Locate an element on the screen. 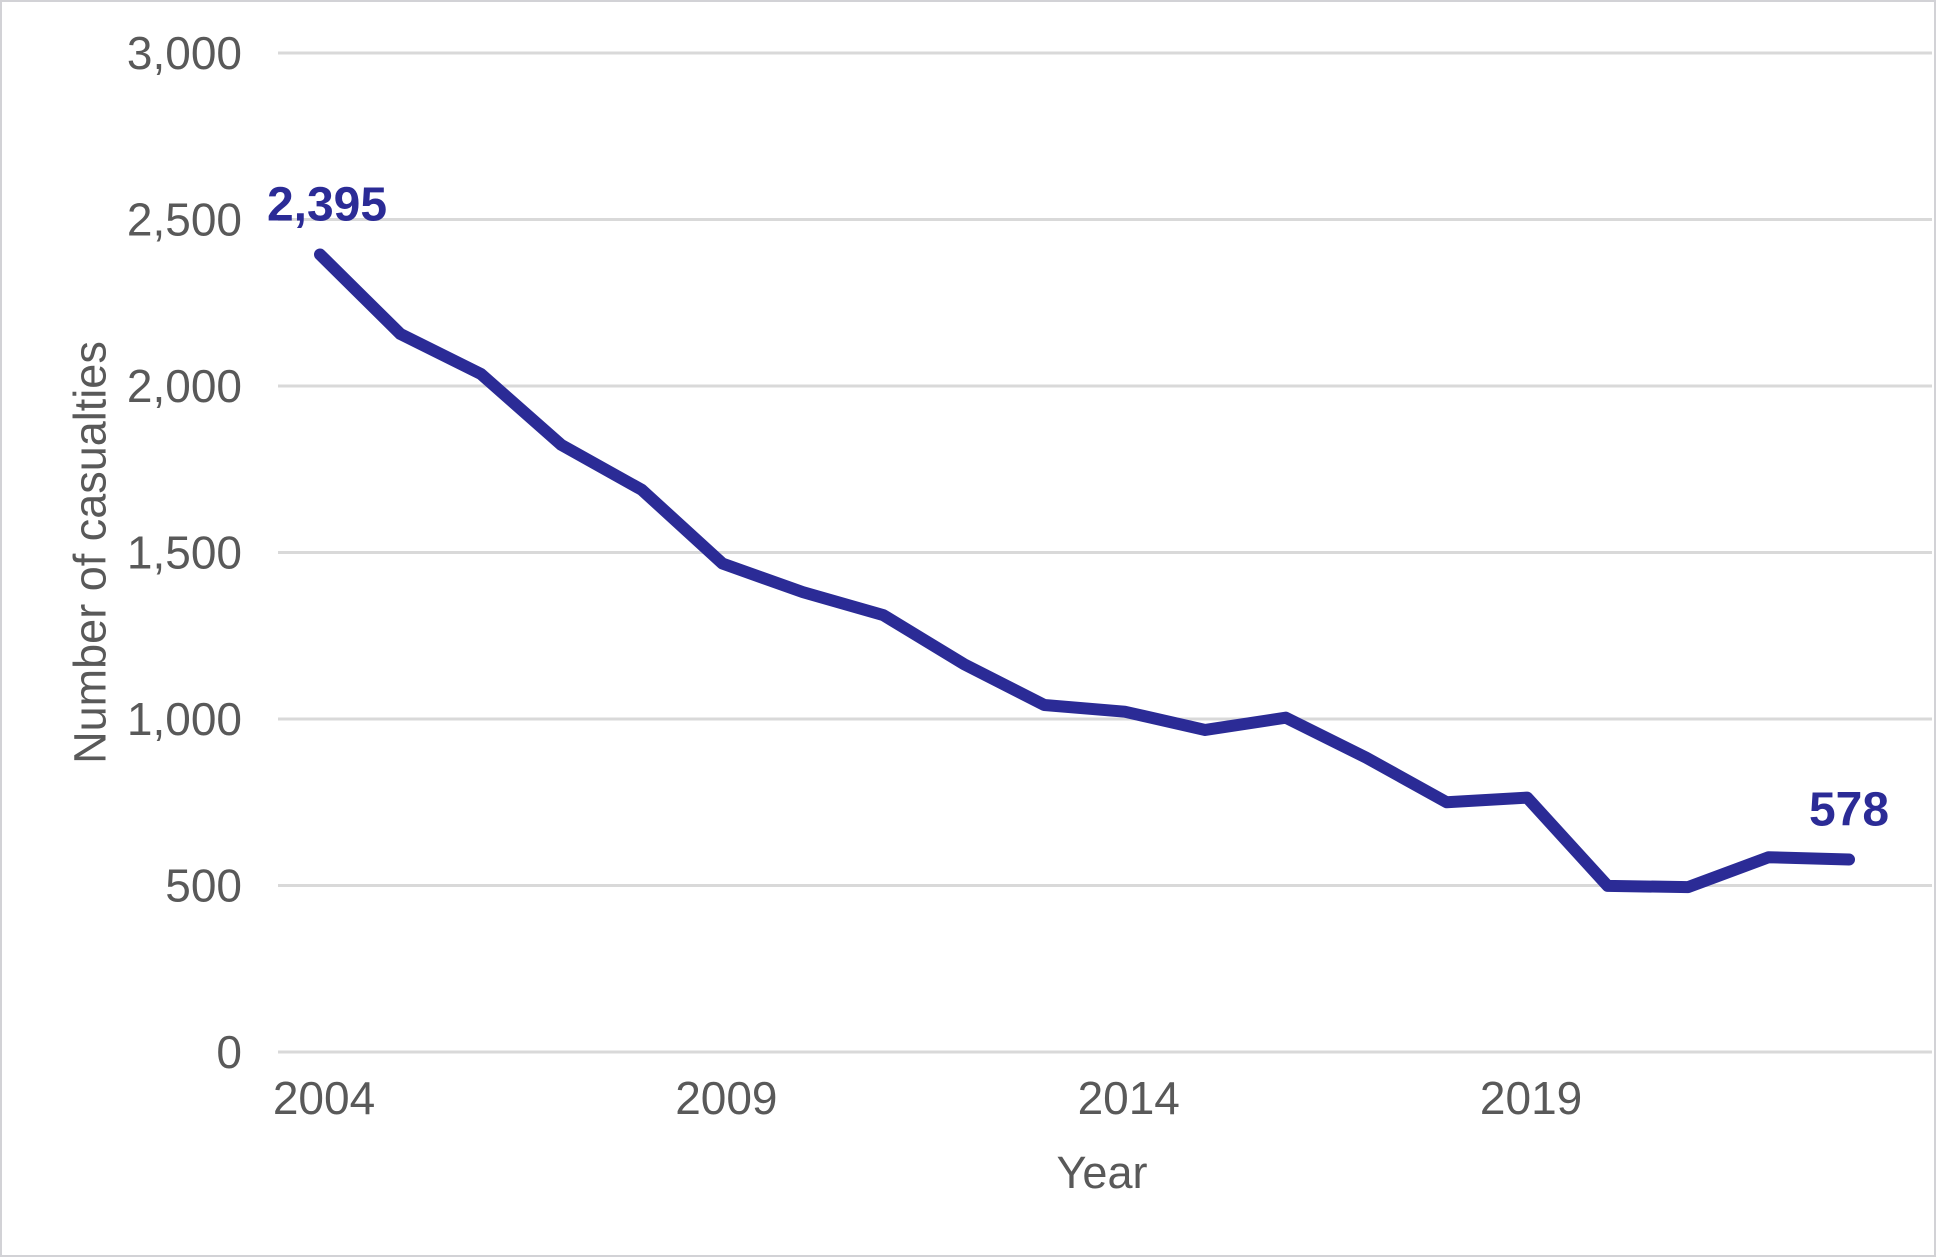 The image size is (1936, 1257). x-axis-title: Year is located at coordinates (1102, 1172).